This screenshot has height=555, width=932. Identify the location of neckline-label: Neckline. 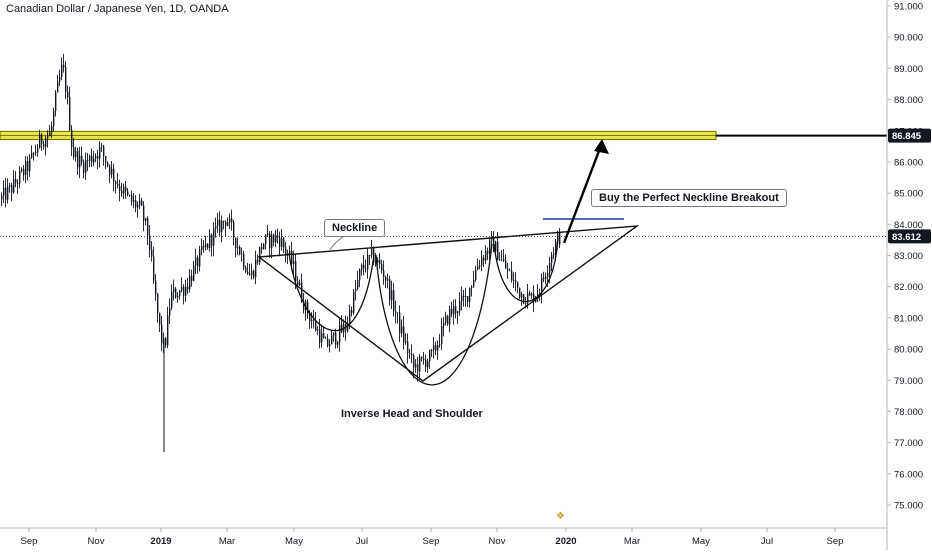
(355, 228).